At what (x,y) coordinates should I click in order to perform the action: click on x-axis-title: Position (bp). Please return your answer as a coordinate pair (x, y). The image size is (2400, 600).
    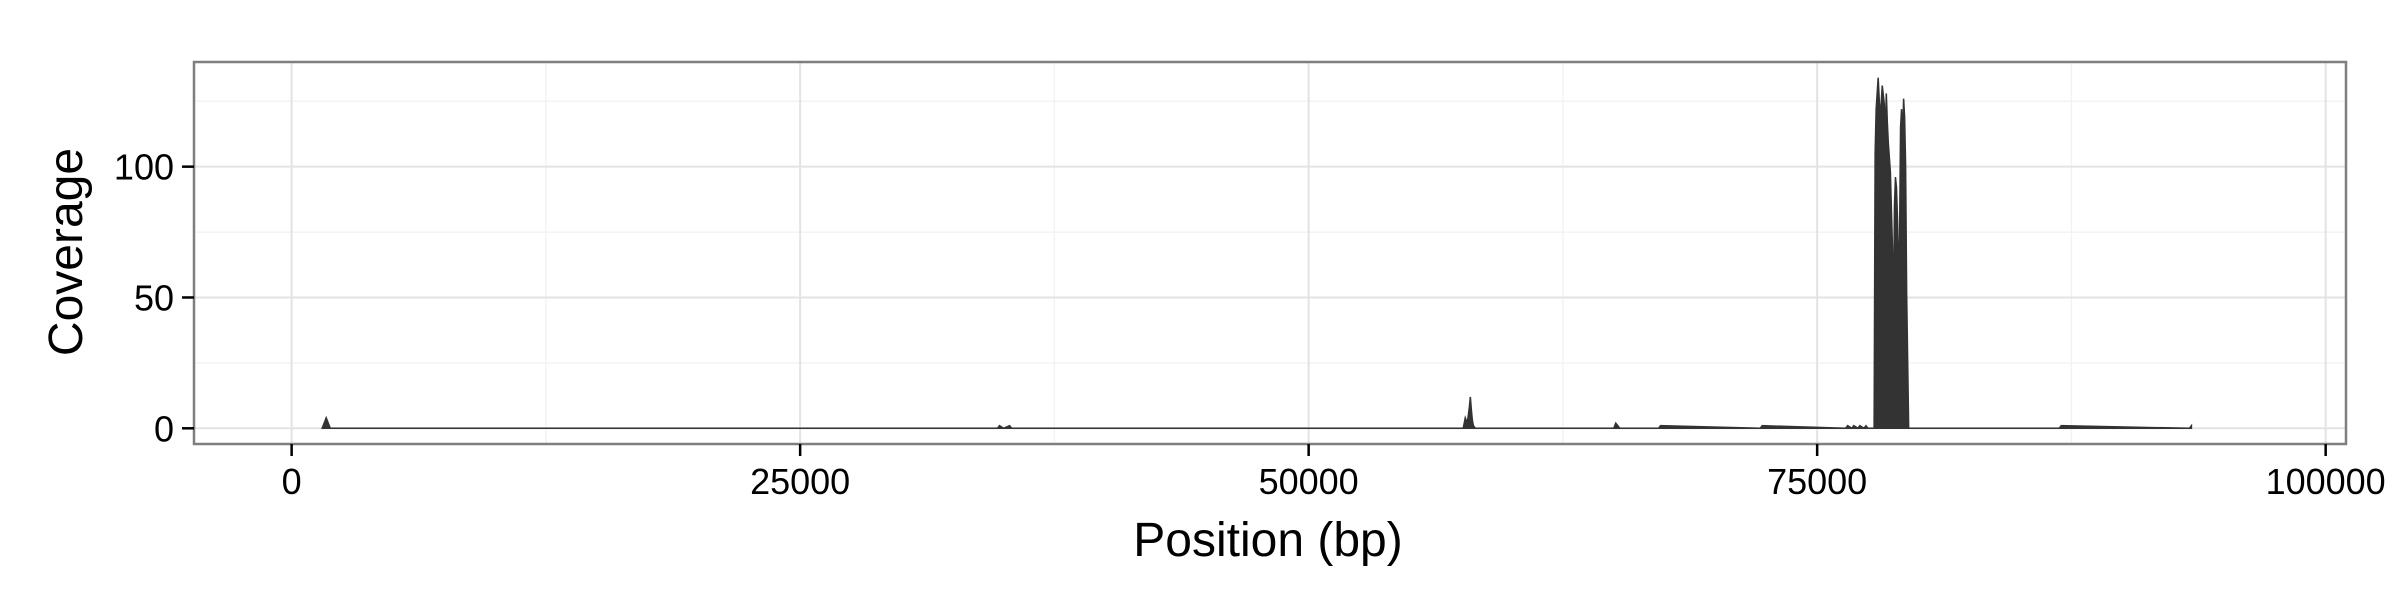
    Looking at the image, I should click on (1267, 540).